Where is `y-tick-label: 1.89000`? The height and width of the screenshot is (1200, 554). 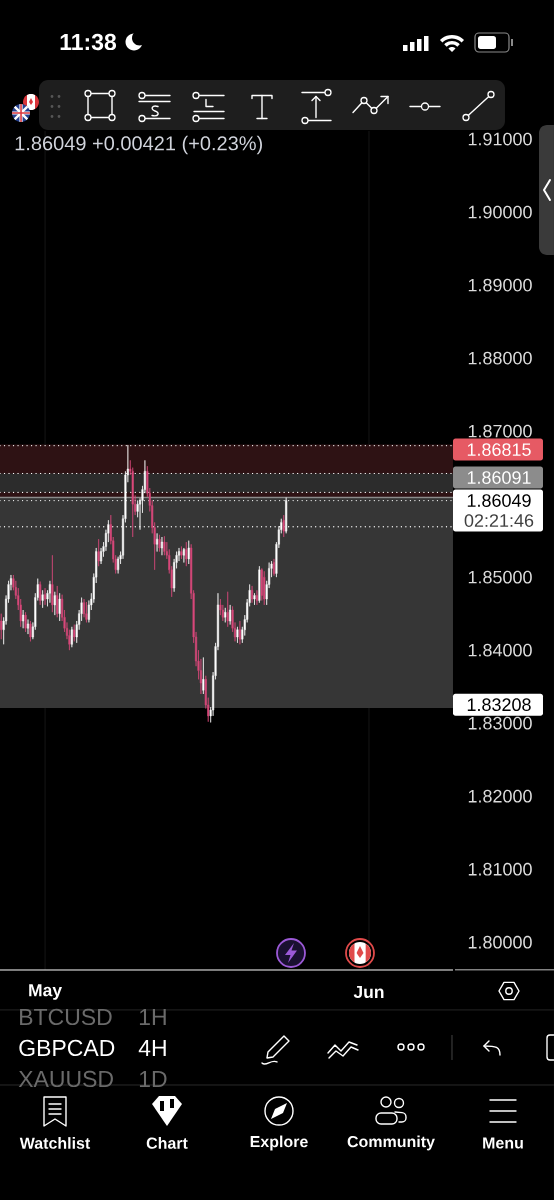
y-tick-label: 1.89000 is located at coordinates (500, 285).